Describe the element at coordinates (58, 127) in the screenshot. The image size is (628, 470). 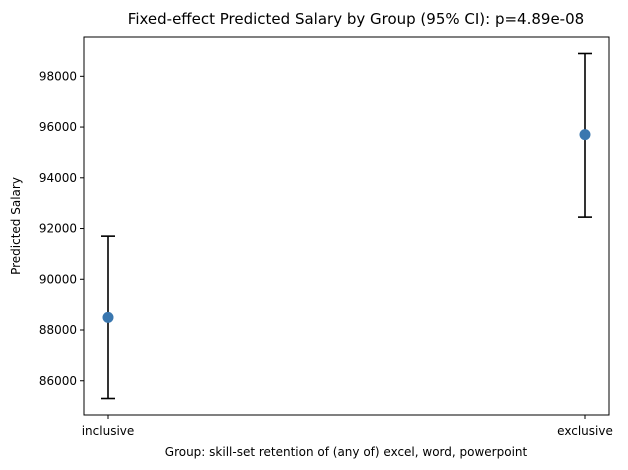
I see `y-tick-label: 96000` at that location.